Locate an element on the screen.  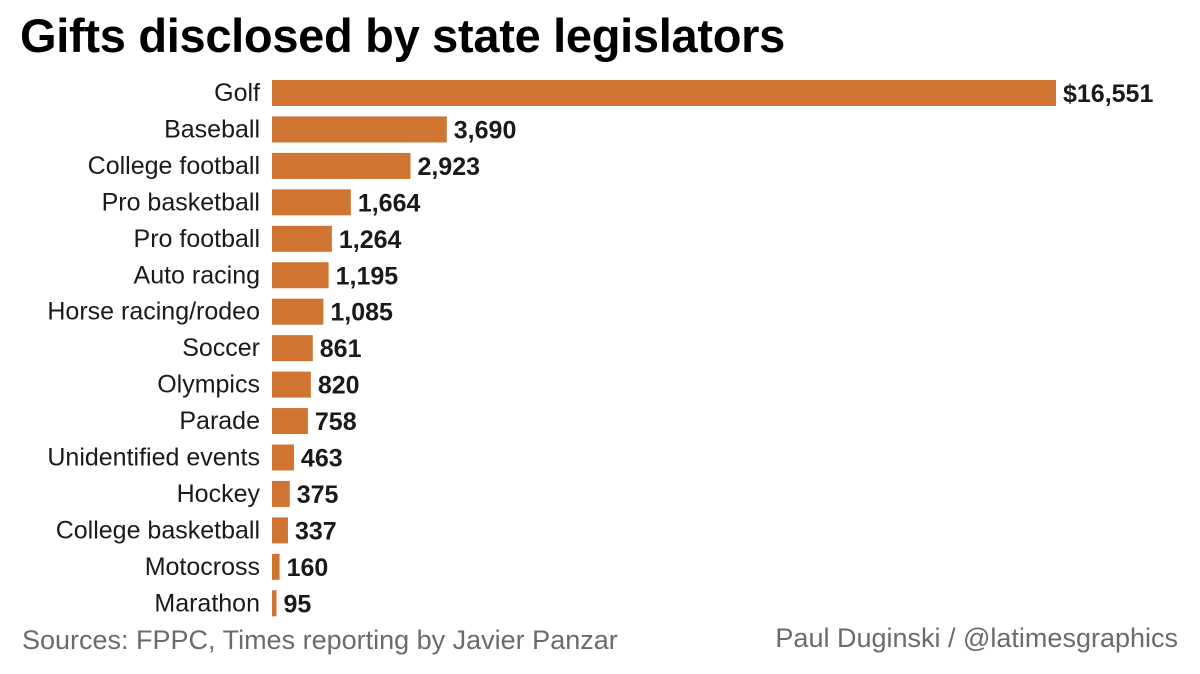
value-label-hockey: 375 is located at coordinates (318, 495).